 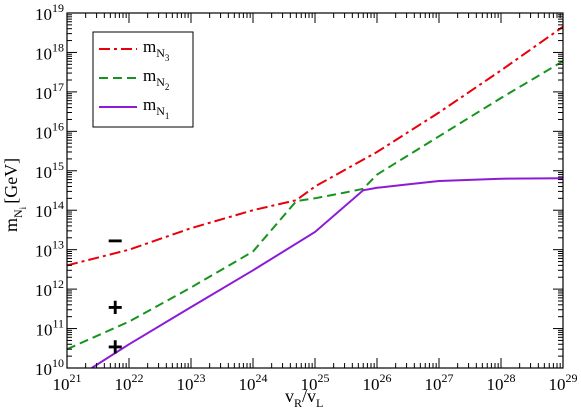 What do you see at coordinates (49, 12) in the screenshot?
I see `y-tick-label: 1019` at bounding box center [49, 12].